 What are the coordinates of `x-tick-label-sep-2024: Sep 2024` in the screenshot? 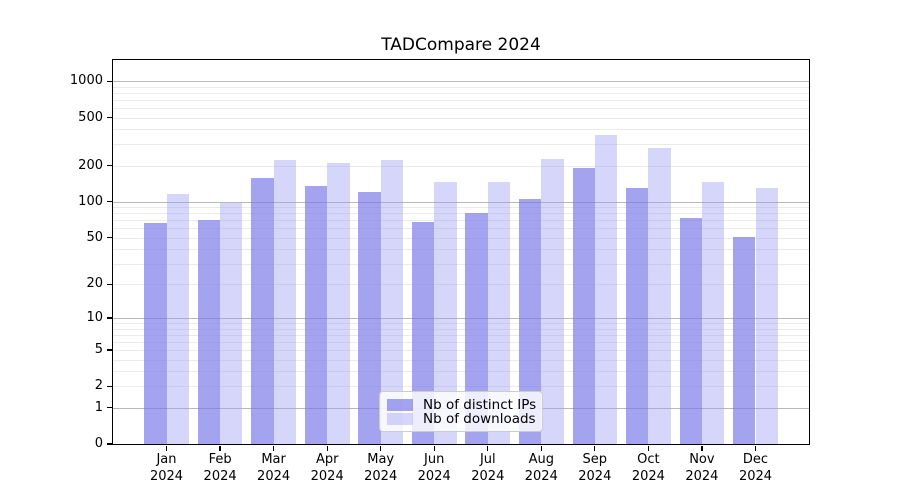 It's located at (595, 468).